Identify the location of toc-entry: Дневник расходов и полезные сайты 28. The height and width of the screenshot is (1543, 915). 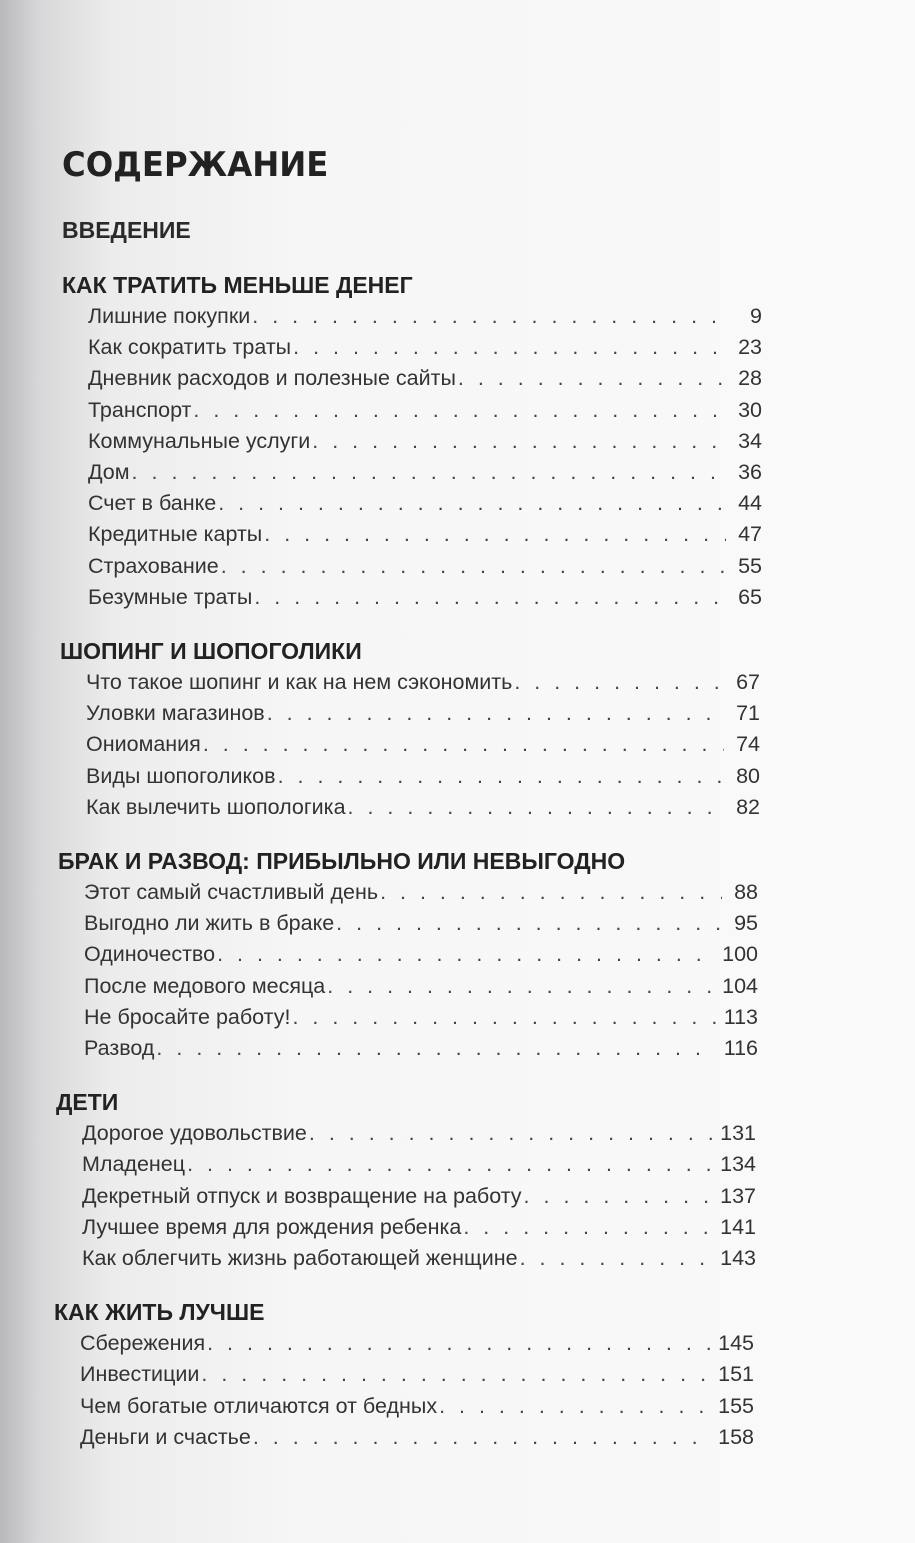
(412, 378).